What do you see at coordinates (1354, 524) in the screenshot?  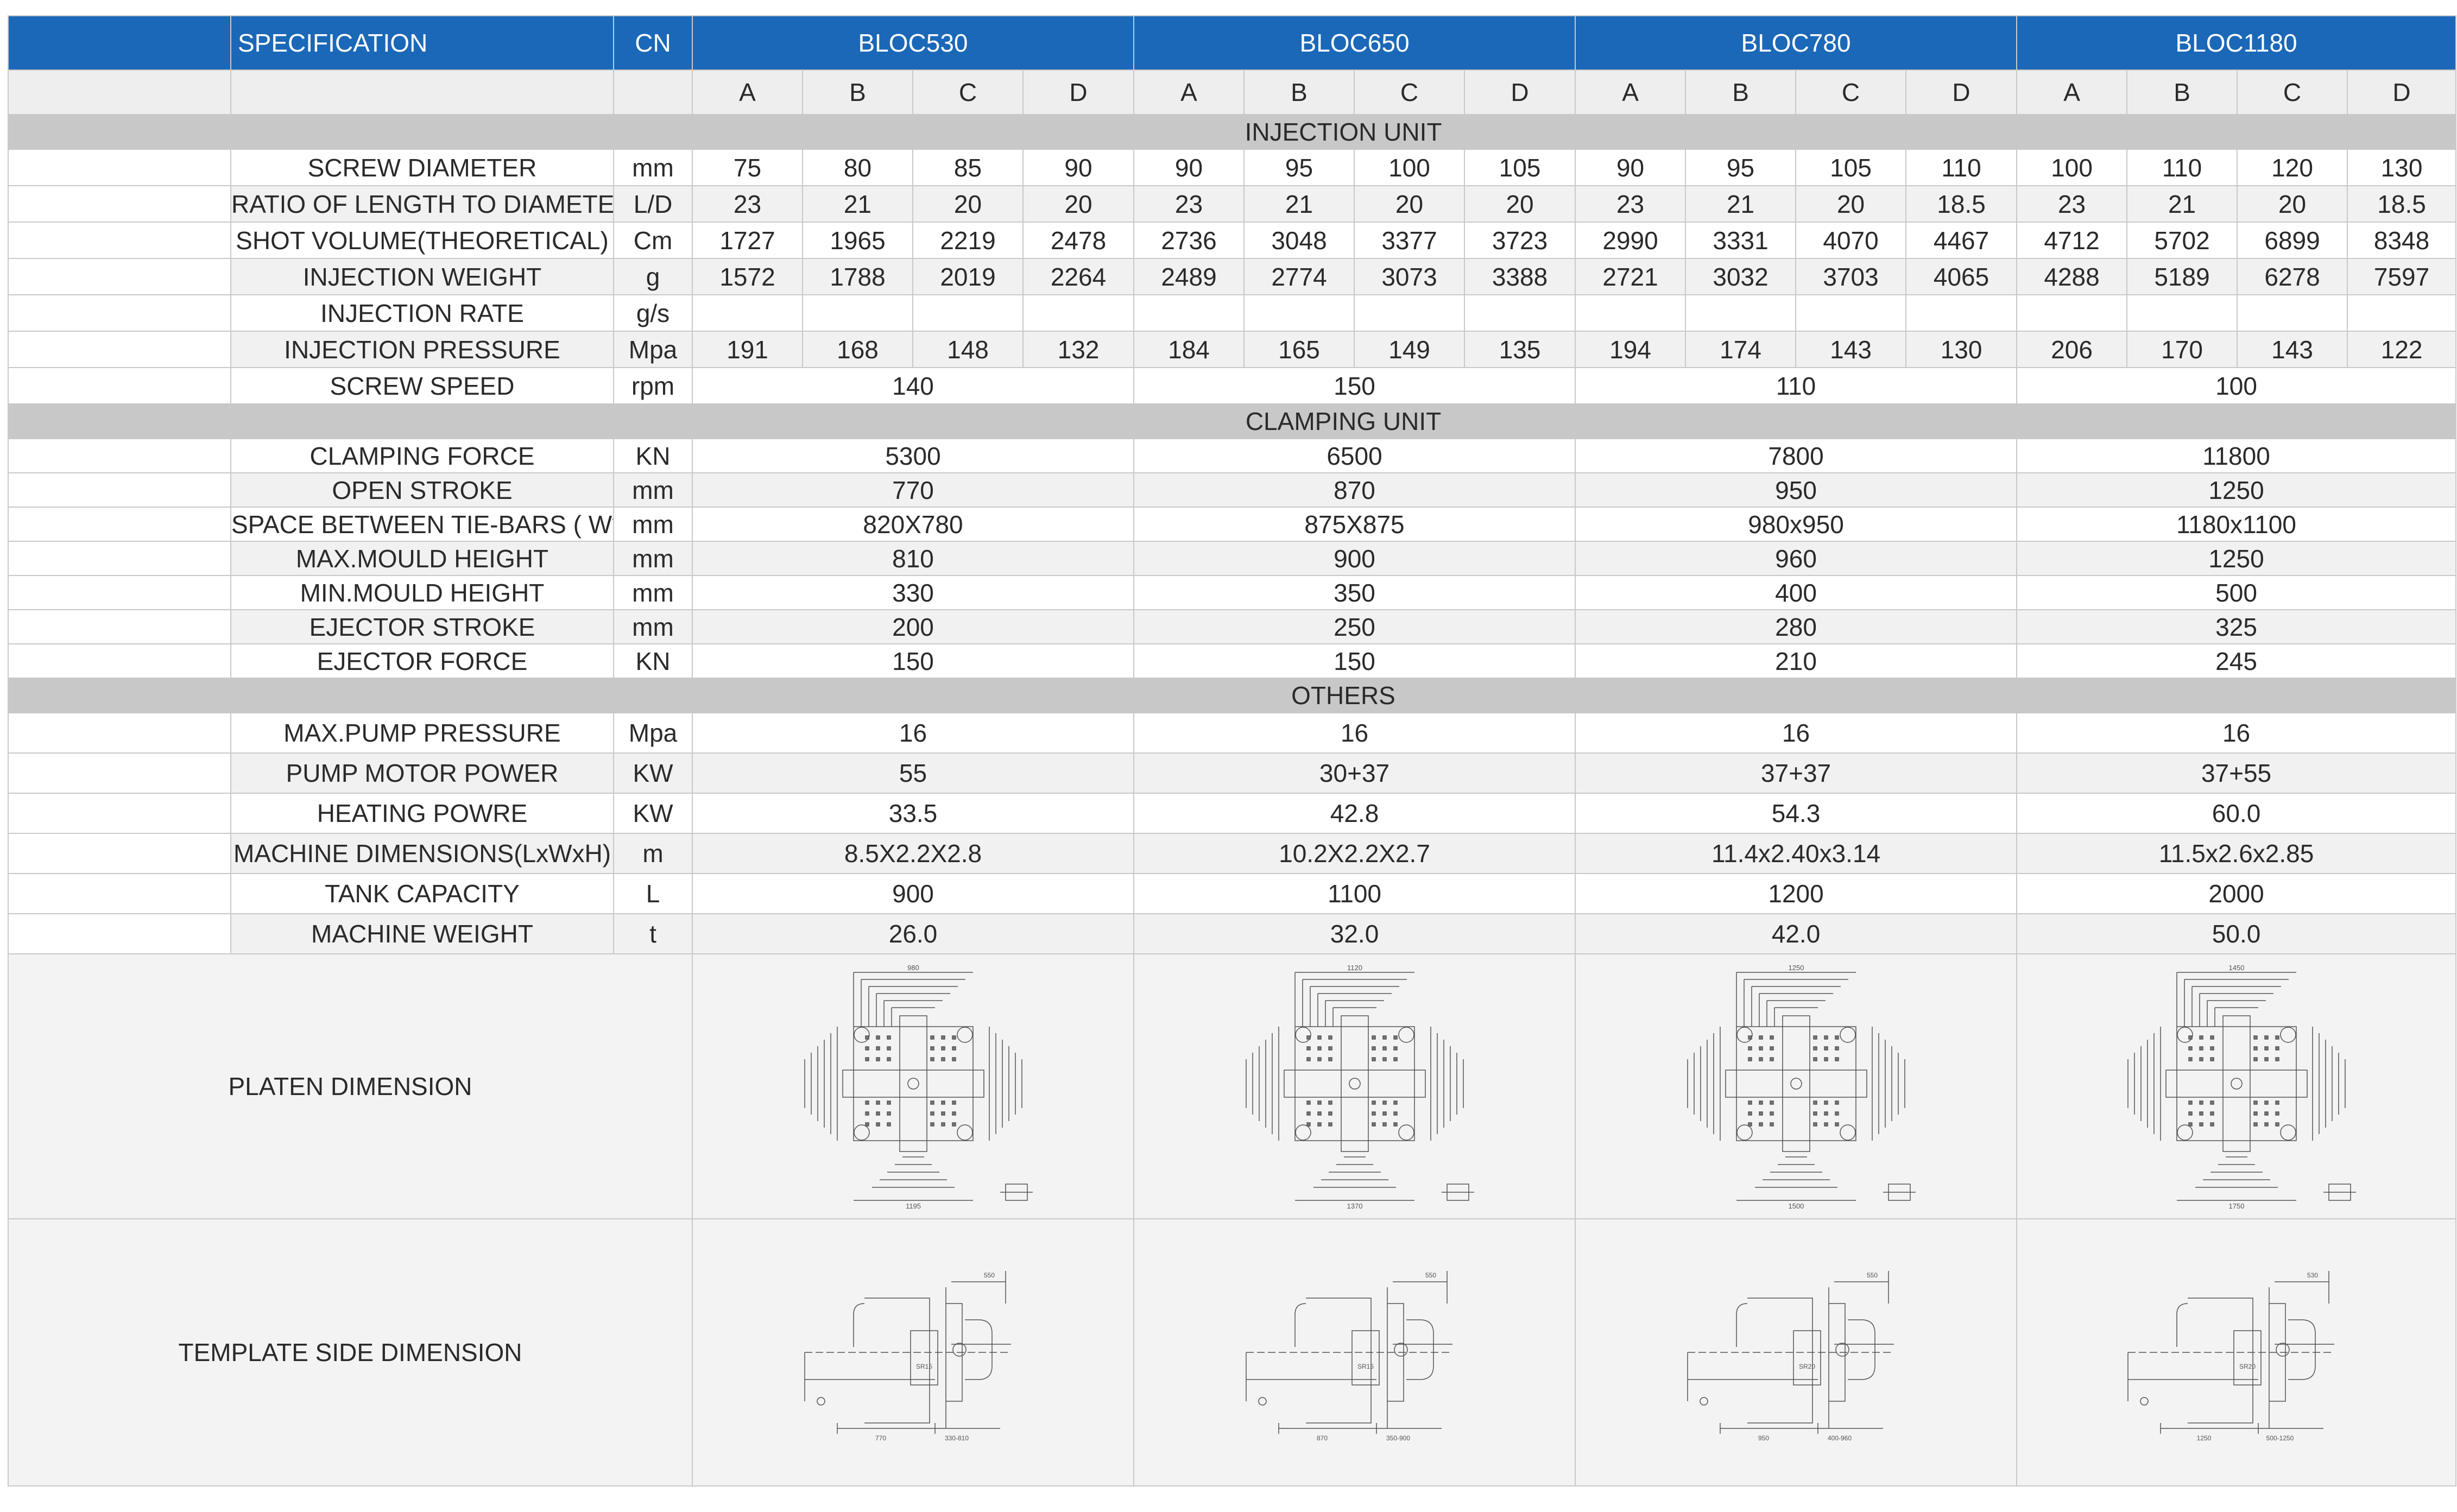 I see `cell-value: 875X875` at bounding box center [1354, 524].